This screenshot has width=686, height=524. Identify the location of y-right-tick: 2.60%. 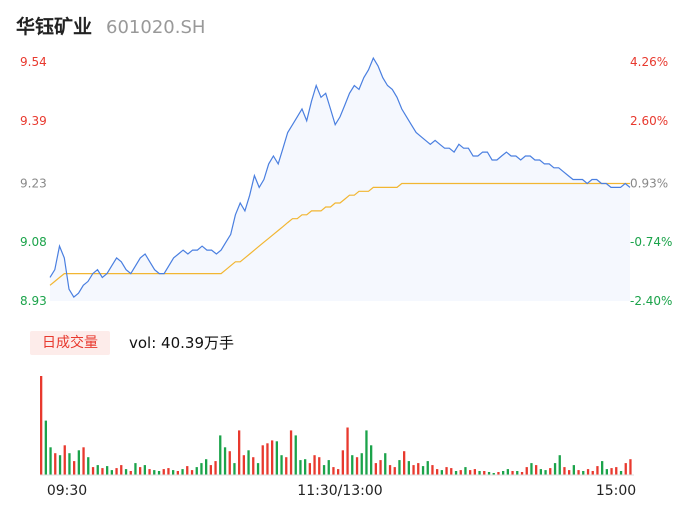
(649, 121).